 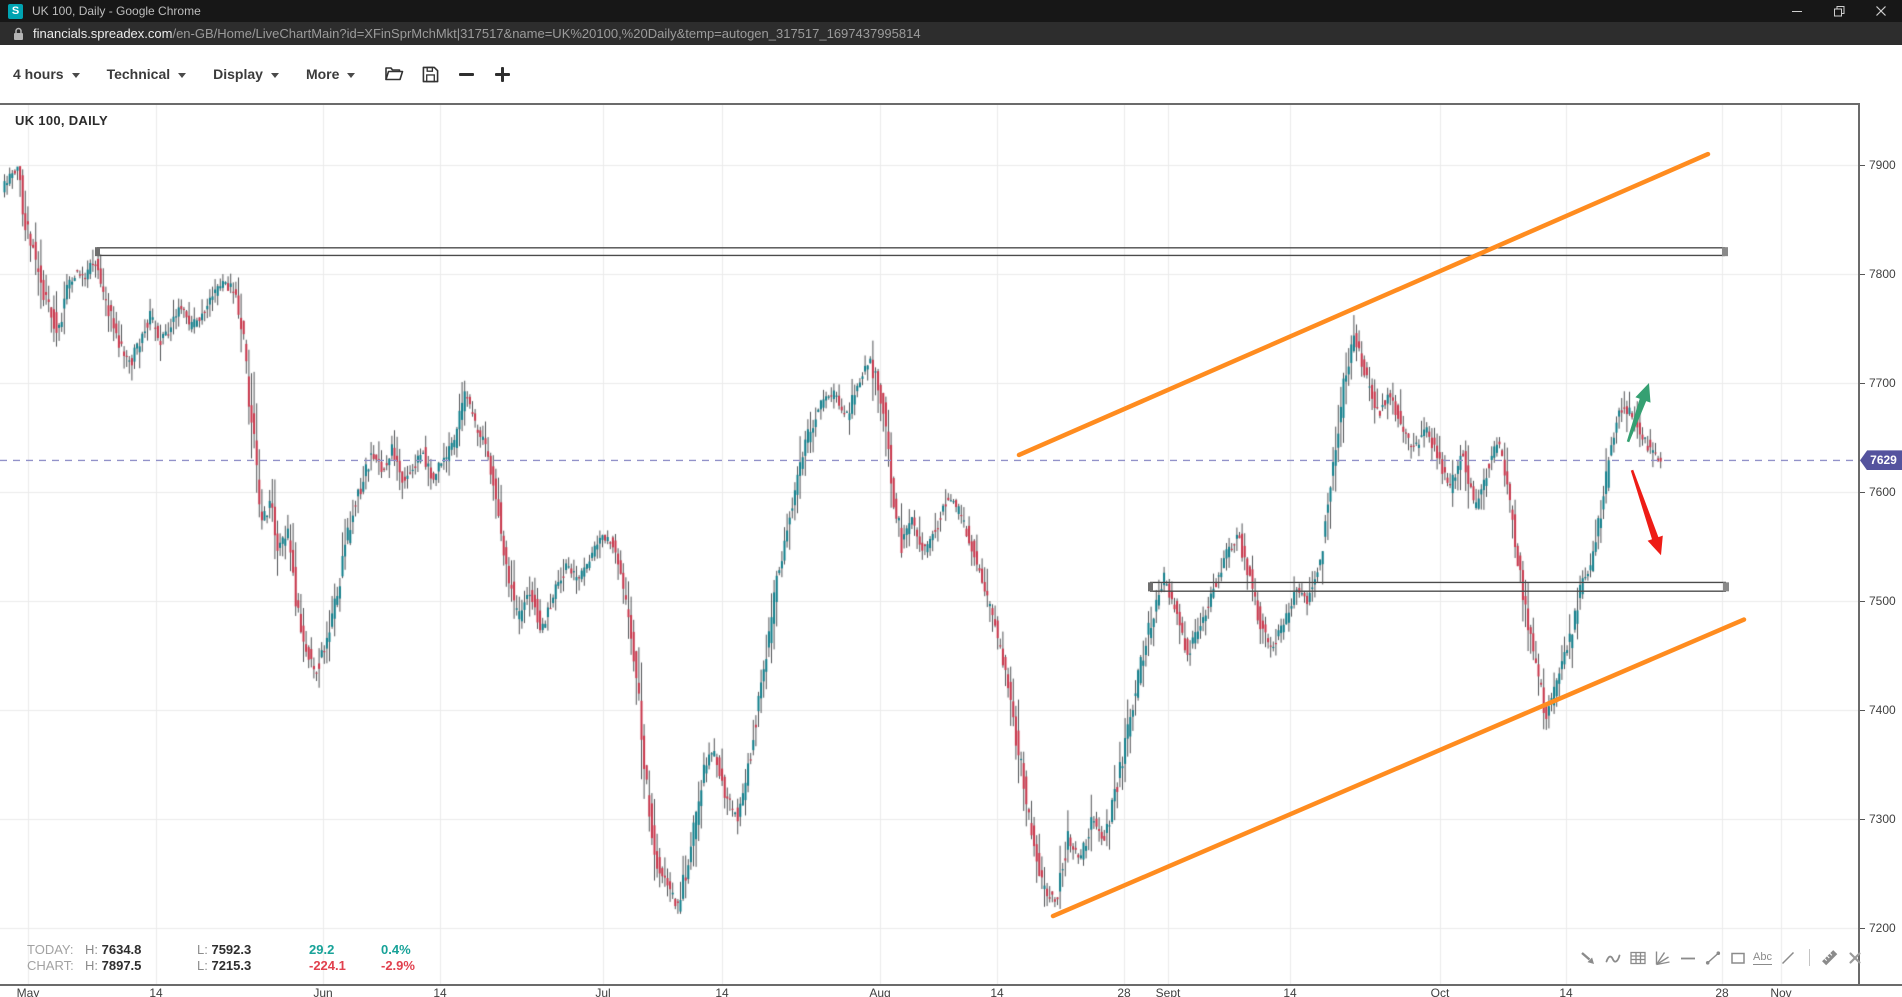 I want to click on technical-menu: Technical, so click(x=147, y=74).